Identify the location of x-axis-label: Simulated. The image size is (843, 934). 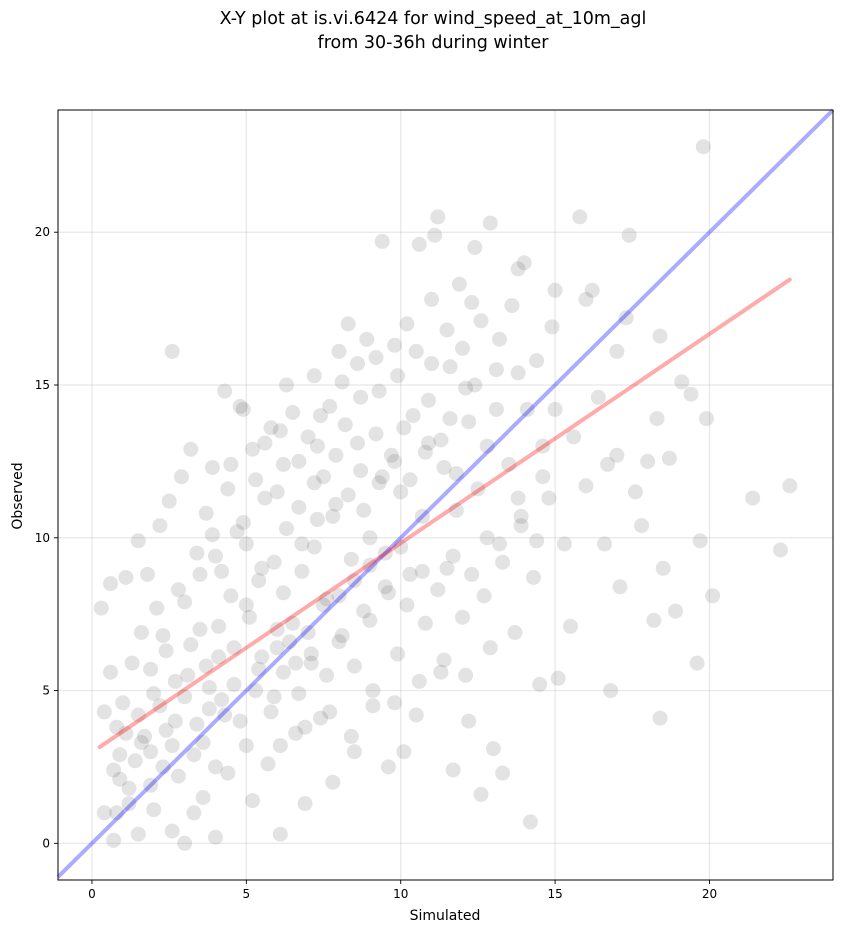
(445, 916).